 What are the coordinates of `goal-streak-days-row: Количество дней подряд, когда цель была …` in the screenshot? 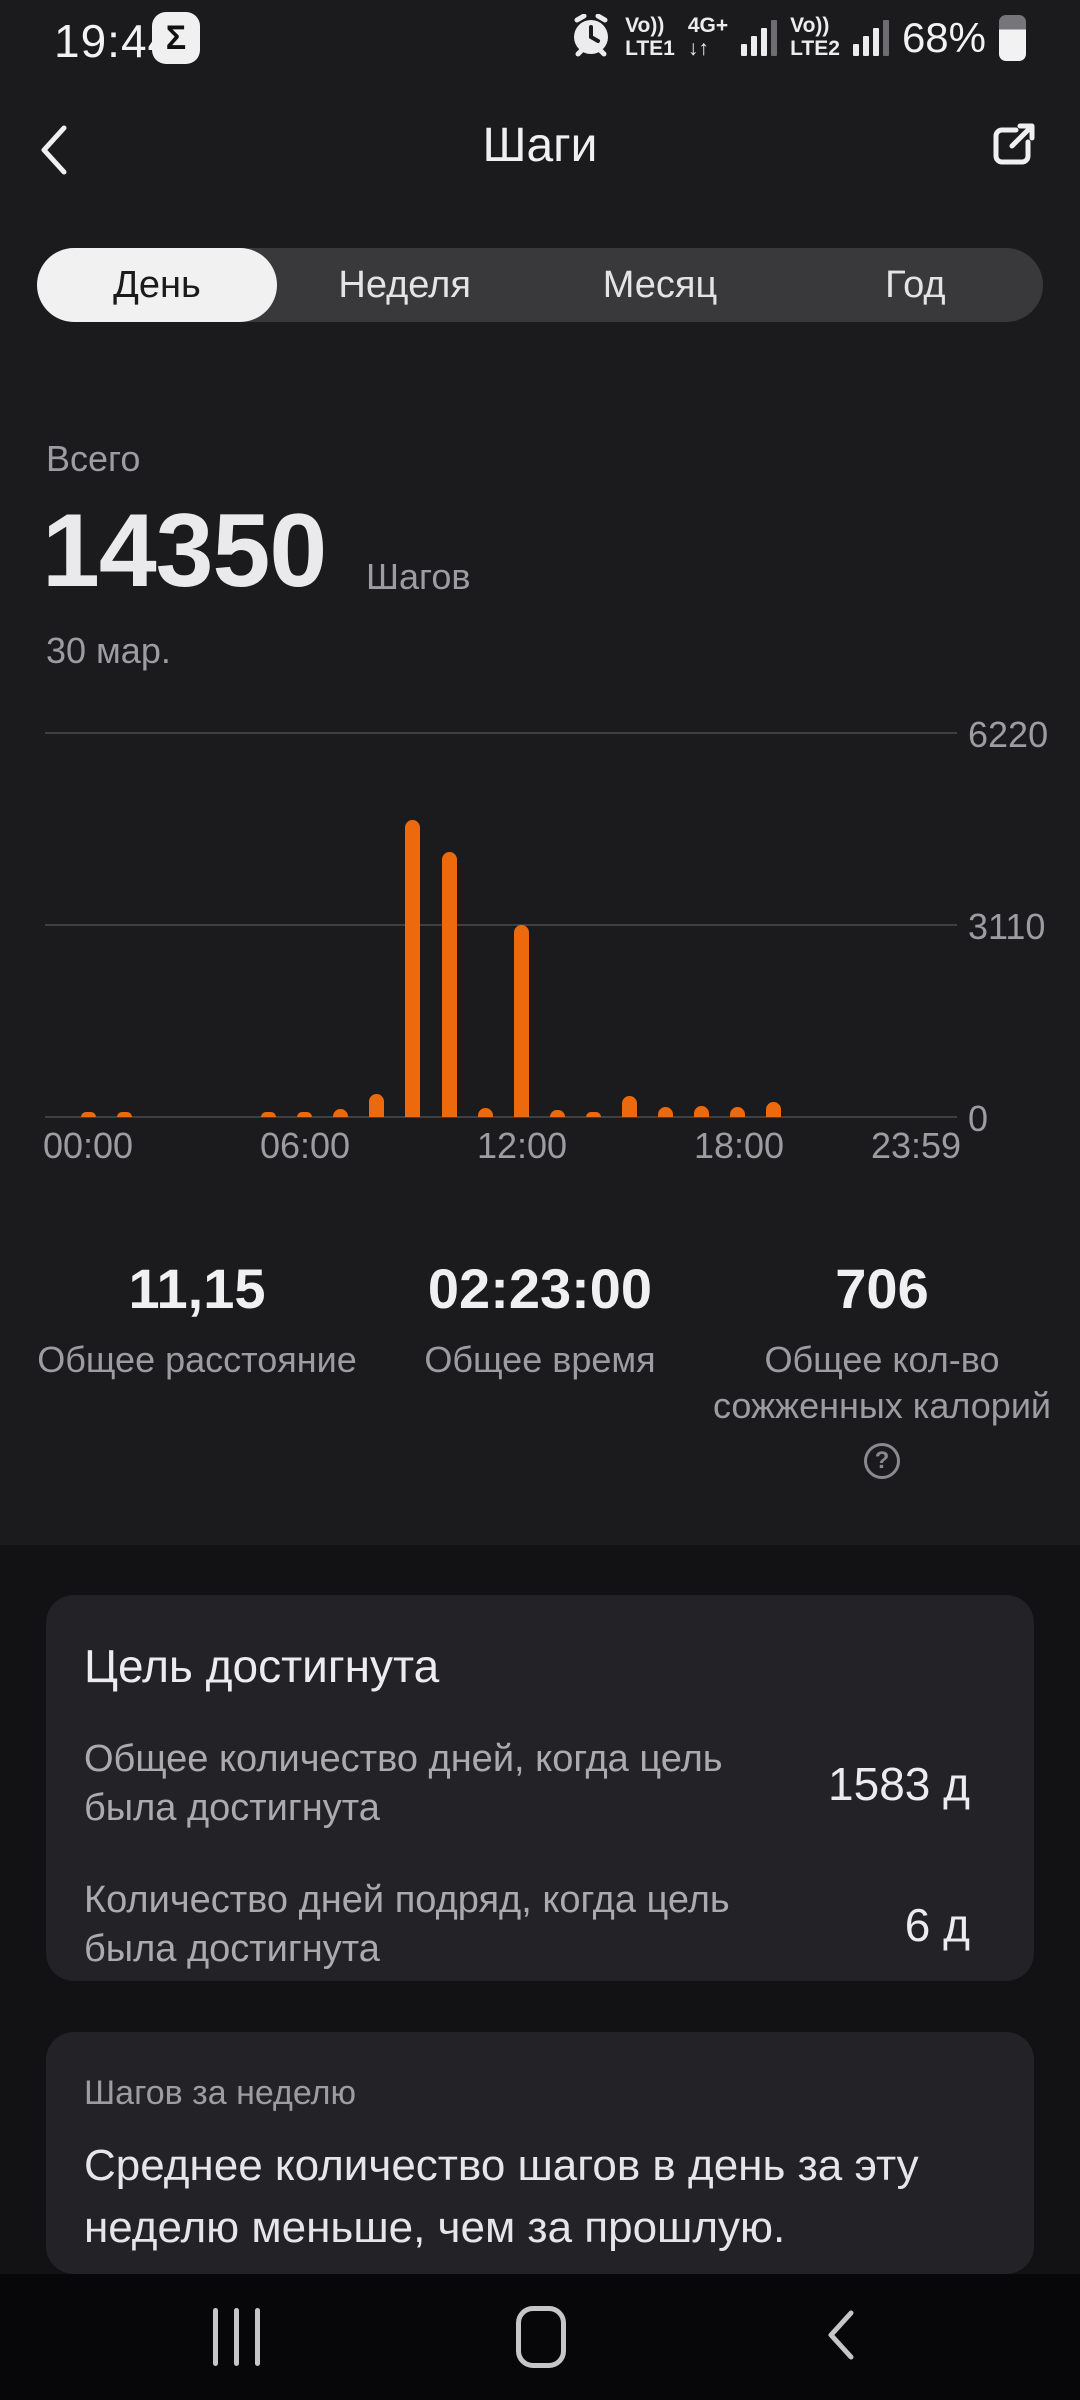 It's located at (540, 1925).